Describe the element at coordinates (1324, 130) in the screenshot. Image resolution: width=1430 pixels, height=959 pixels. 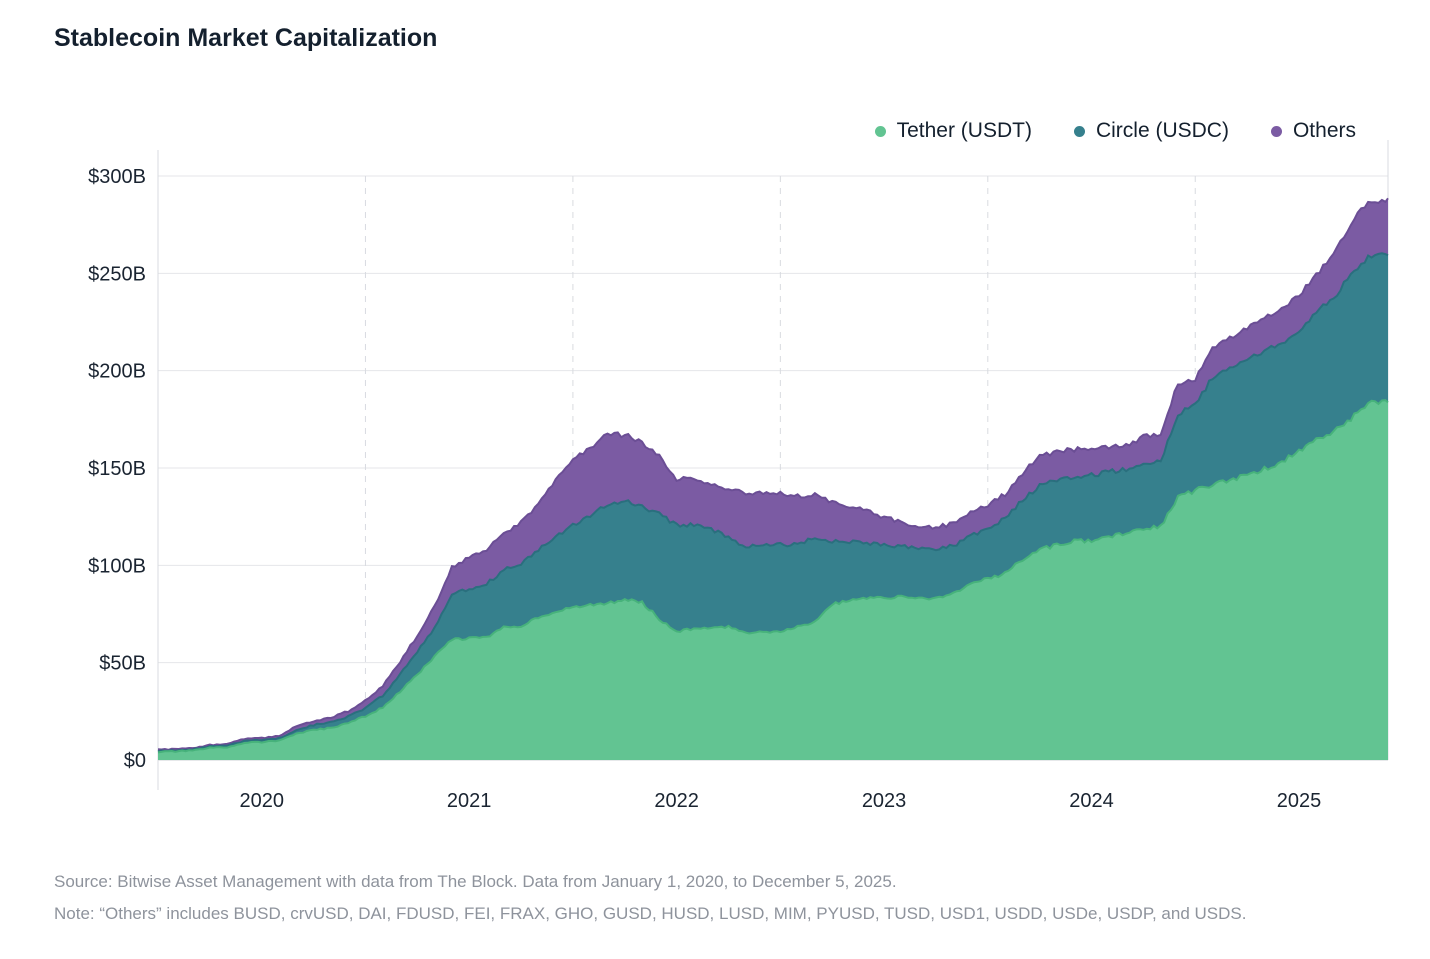
I see `legend-label-others: Others` at that location.